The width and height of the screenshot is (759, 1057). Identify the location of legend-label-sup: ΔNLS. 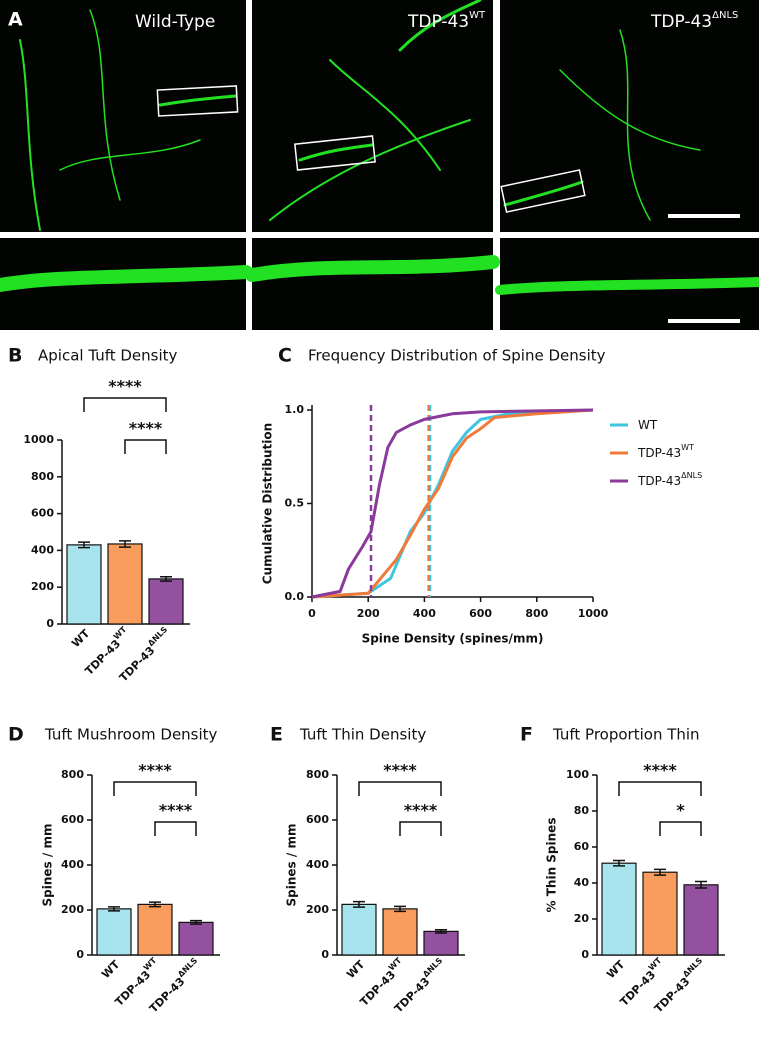
(691, 475).